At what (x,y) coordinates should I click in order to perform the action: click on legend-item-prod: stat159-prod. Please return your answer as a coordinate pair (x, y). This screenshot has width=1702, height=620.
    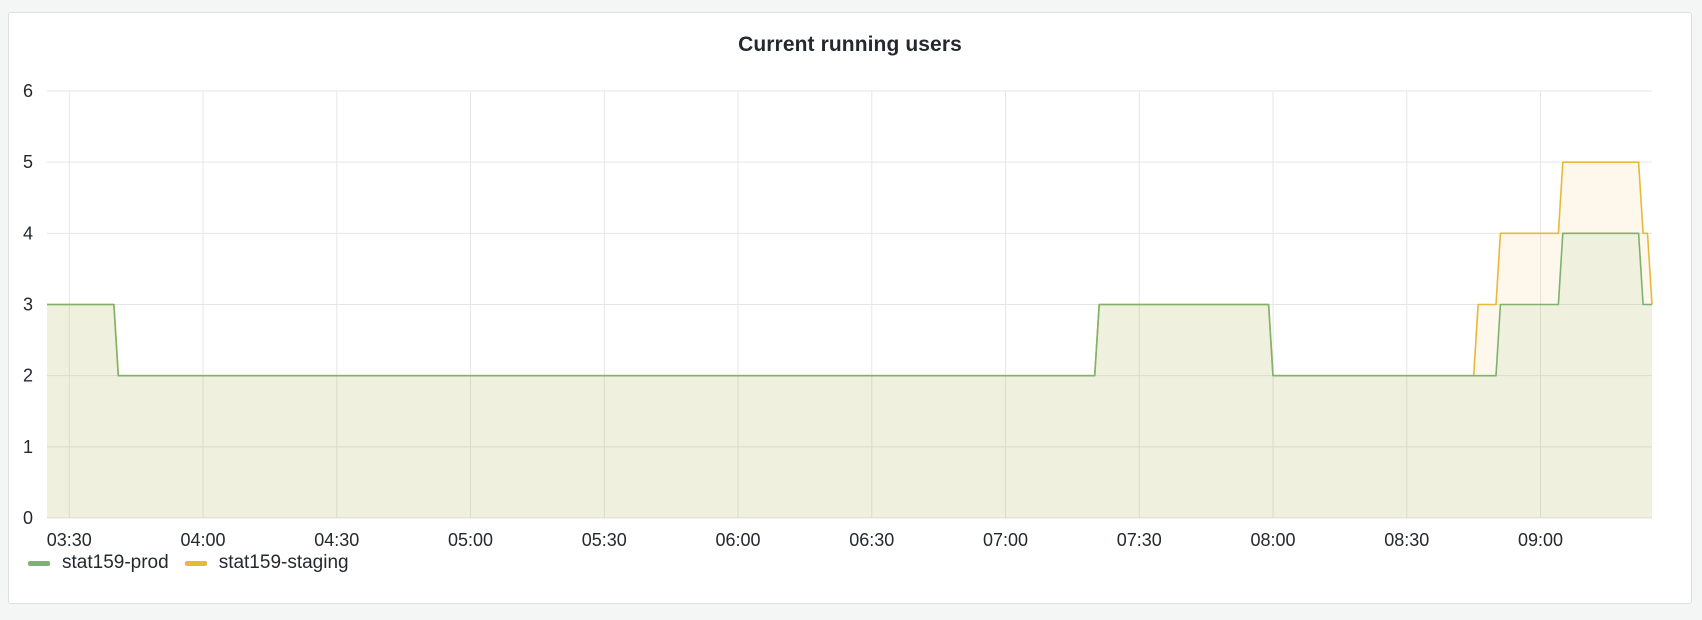
    Looking at the image, I should click on (98, 563).